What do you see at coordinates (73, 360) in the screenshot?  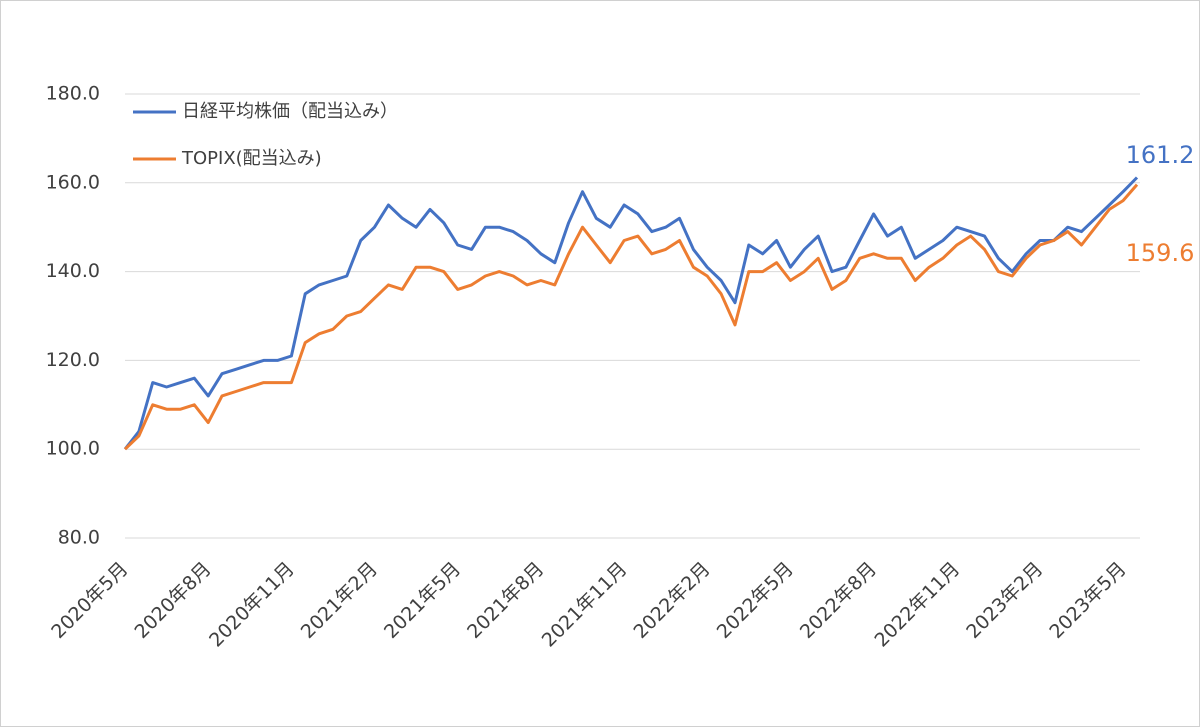 I see `y-tick-label: 120.0` at bounding box center [73, 360].